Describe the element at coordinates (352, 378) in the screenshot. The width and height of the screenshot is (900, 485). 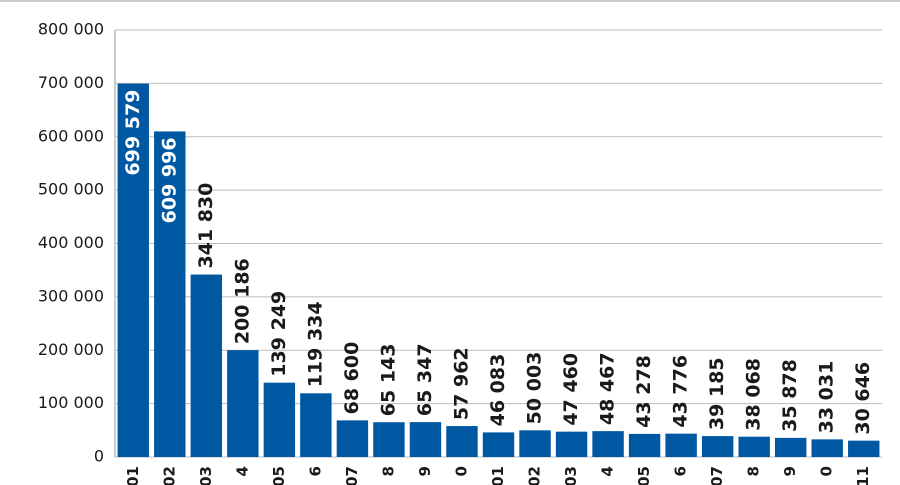
I see `value-label: 68 600` at that location.